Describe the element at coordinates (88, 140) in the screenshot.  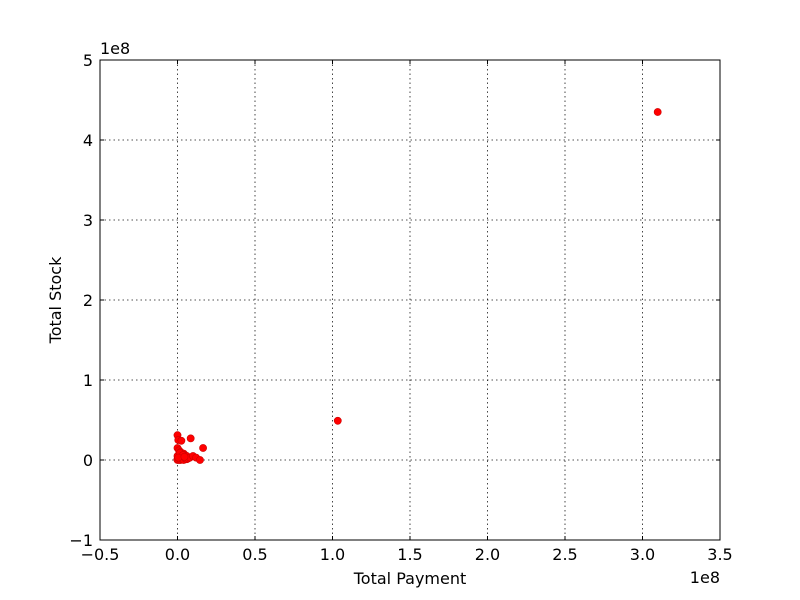
I see `y-tick-label: 4` at that location.